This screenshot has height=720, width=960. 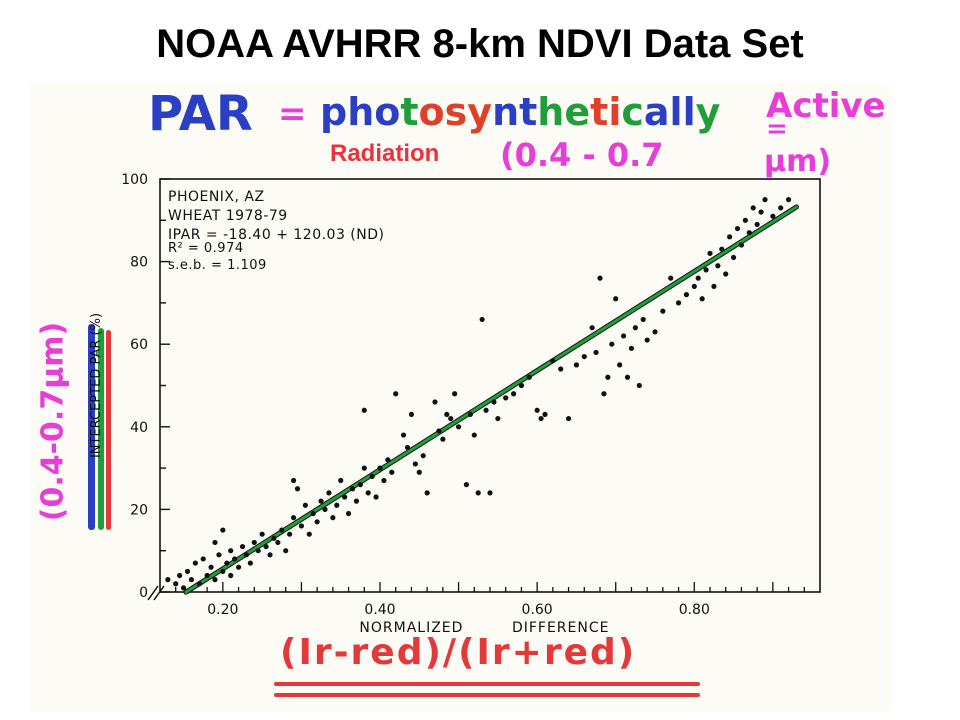 I want to click on x-tick-label: 0.80, so click(x=694, y=610).